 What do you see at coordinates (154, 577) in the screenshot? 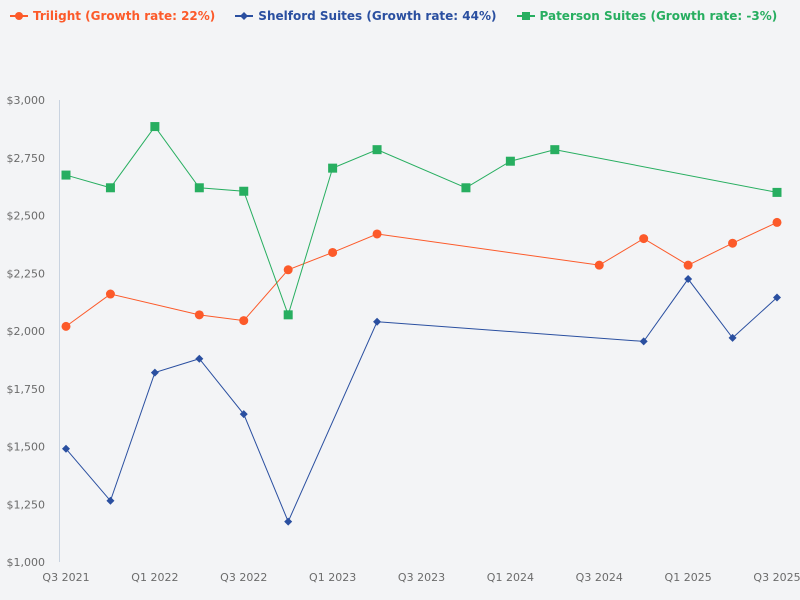
I see `x-tick-label: Q1 2022` at bounding box center [154, 577].